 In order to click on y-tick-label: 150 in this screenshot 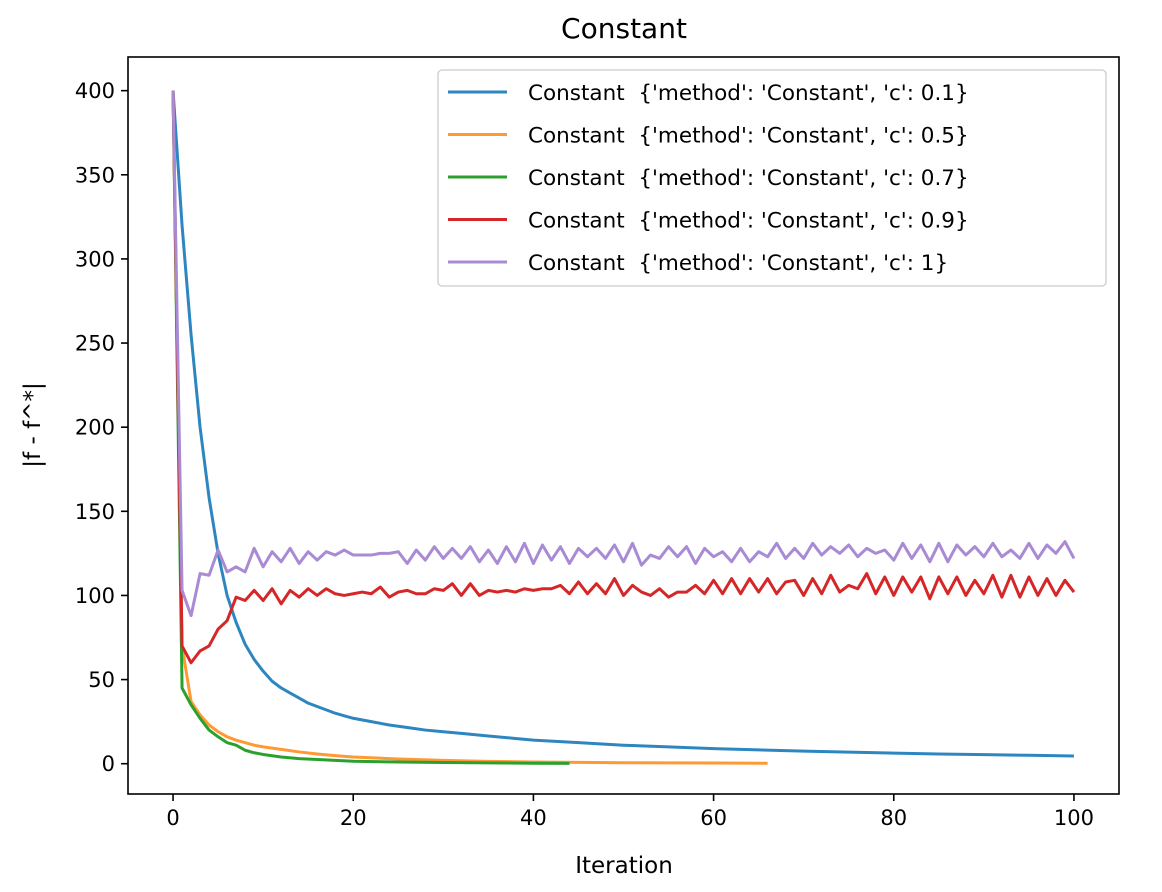, I will do `click(95, 512)`.